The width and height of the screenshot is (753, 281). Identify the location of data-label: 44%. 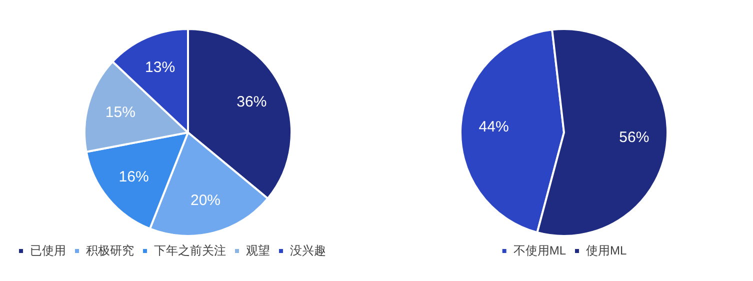
(493, 127).